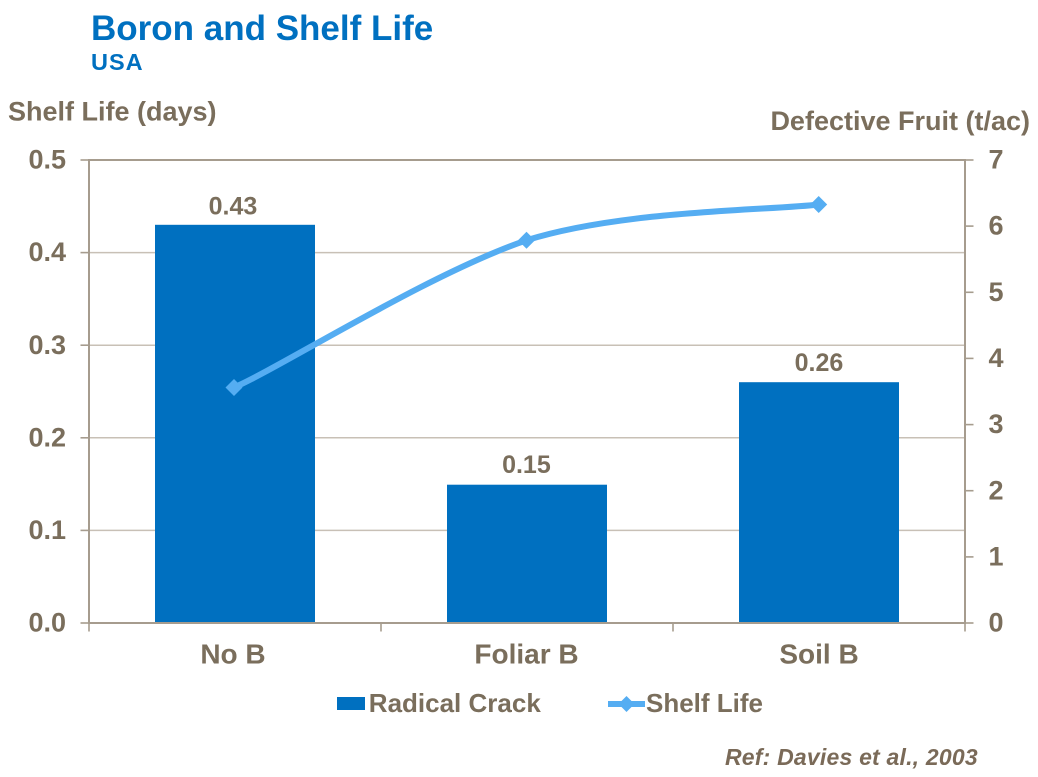 This screenshot has height=777, width=1038. What do you see at coordinates (233, 206) in the screenshot?
I see `svg-text: 0.43` at bounding box center [233, 206].